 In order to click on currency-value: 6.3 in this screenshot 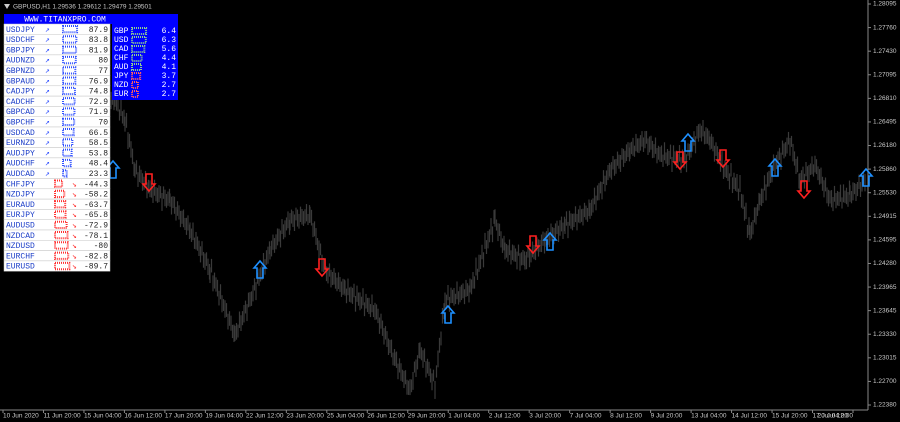, I will do `click(169, 40)`.